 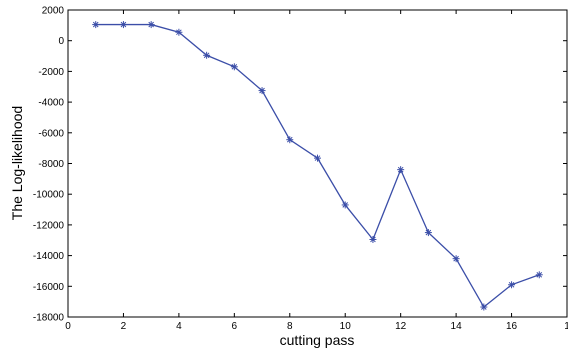 What do you see at coordinates (512, 326) in the screenshot?
I see `x-tick-label: 16` at bounding box center [512, 326].